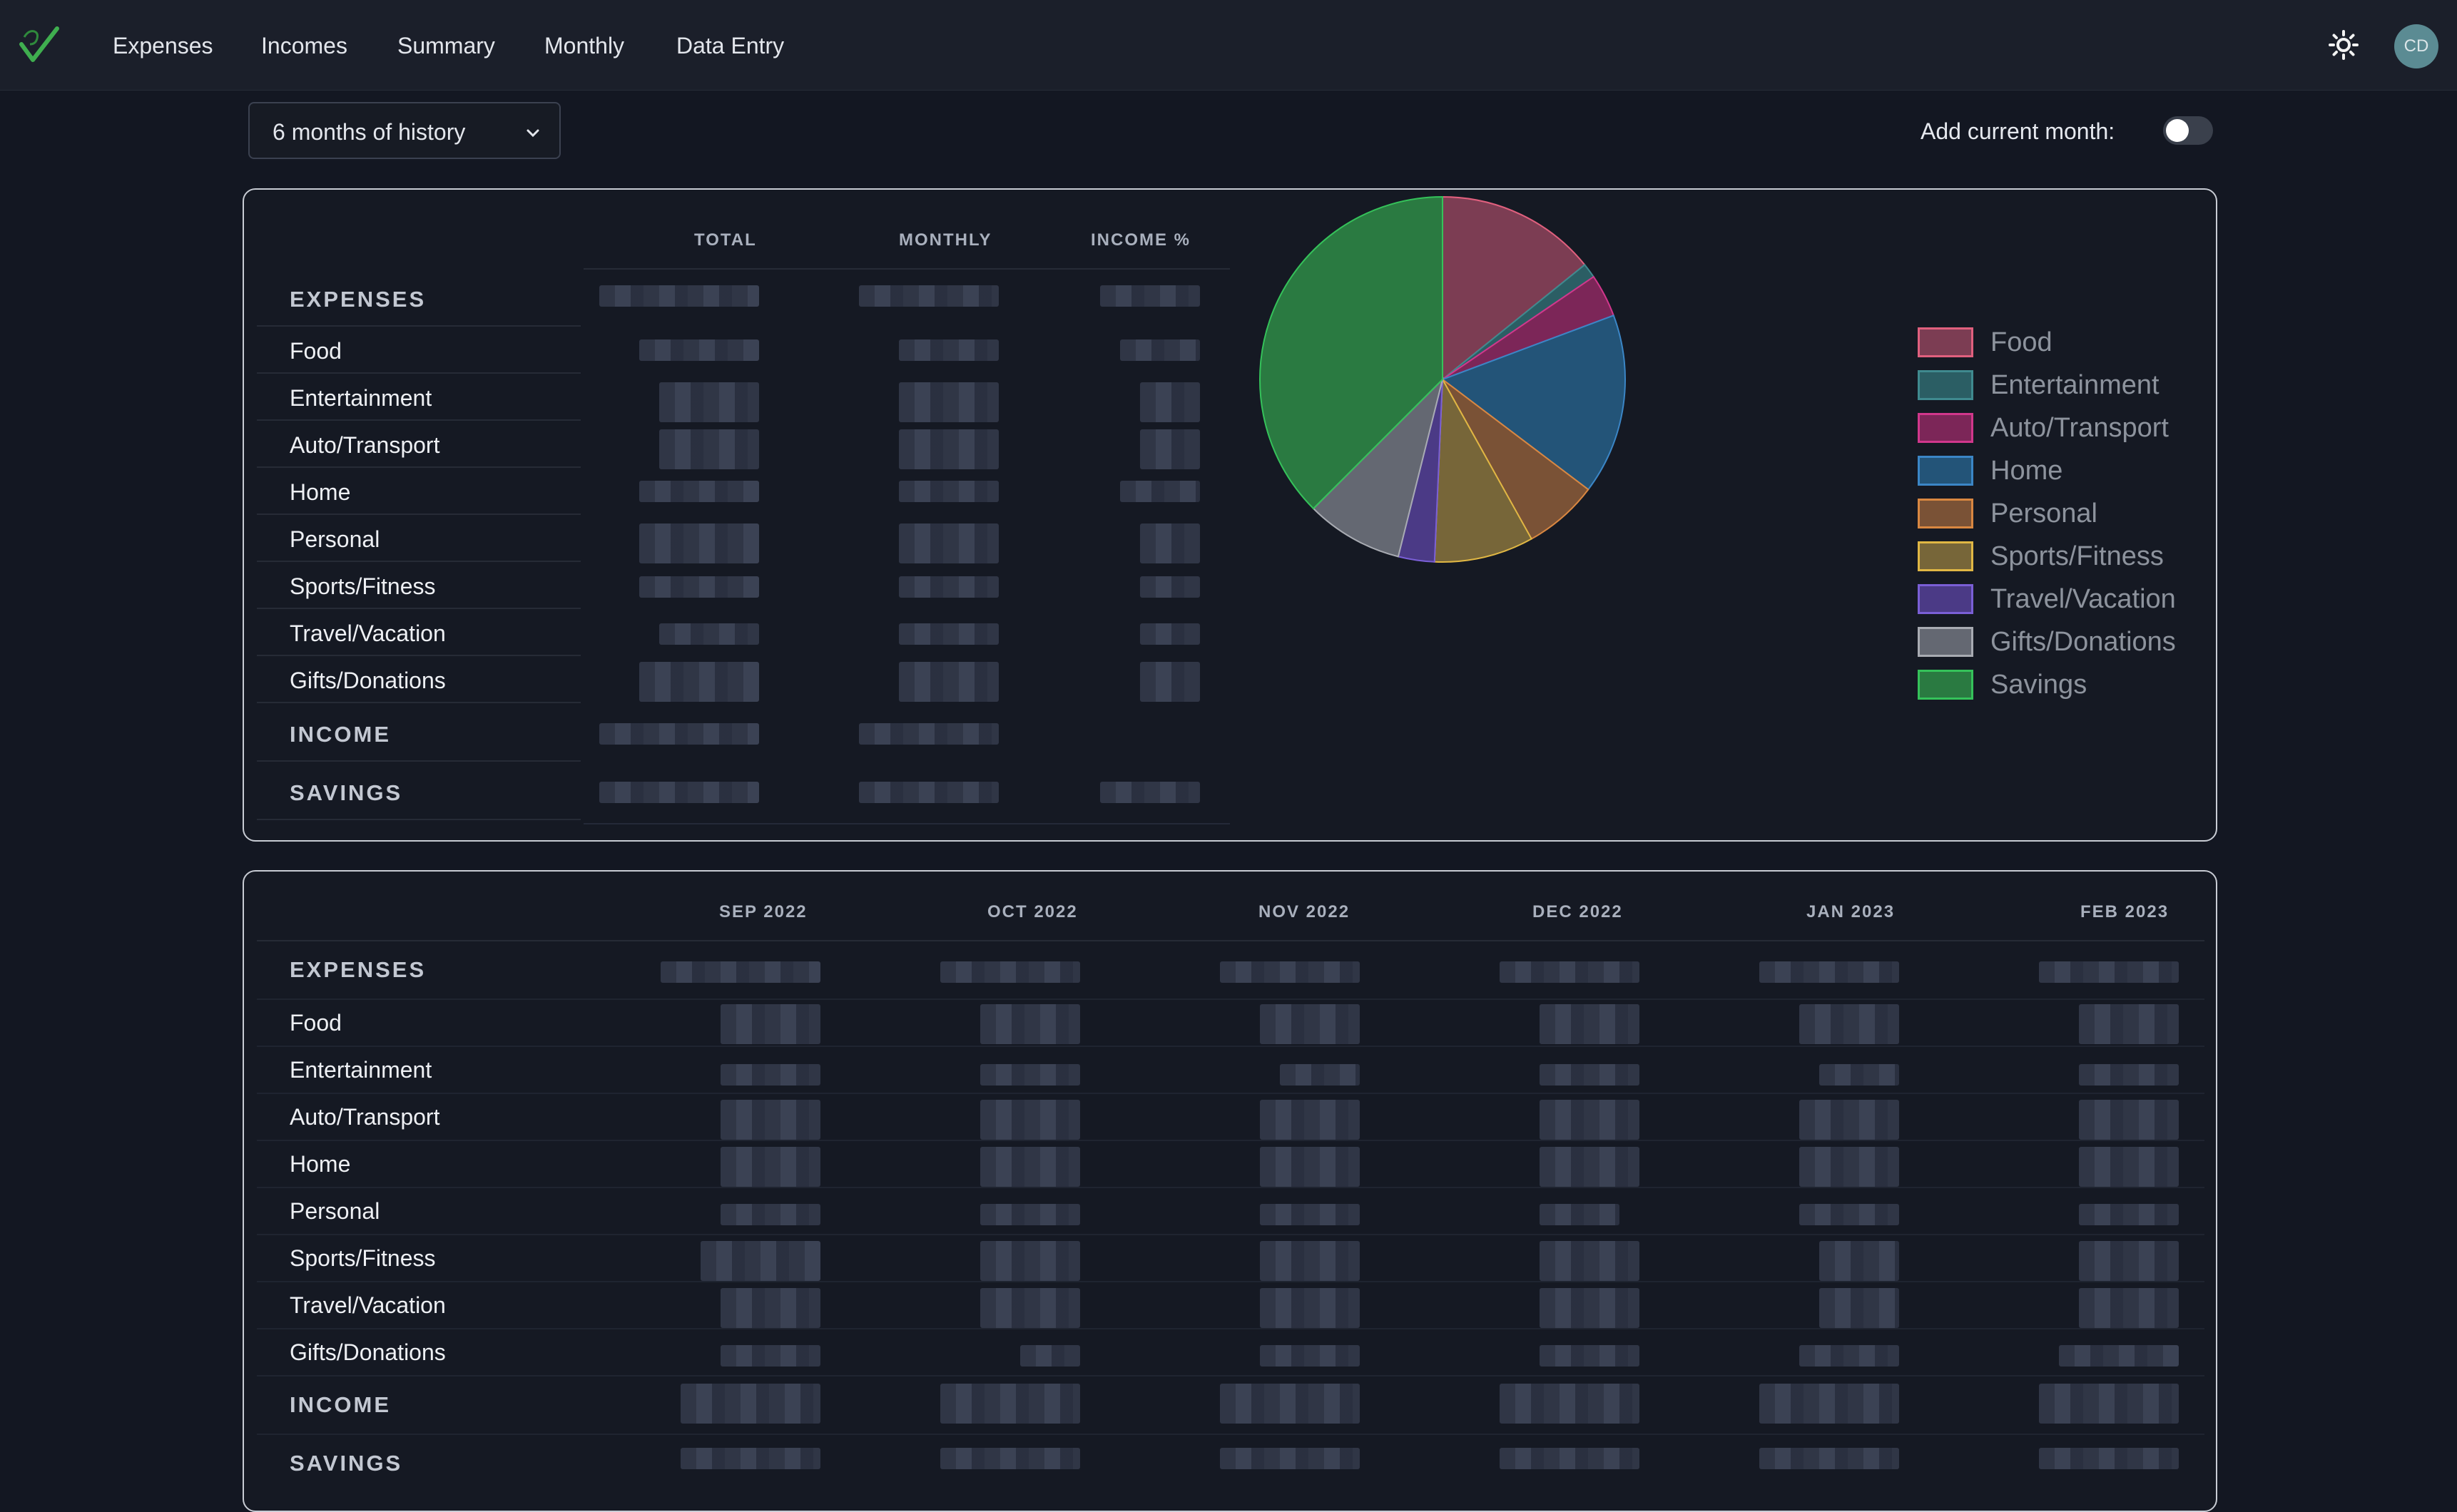 The height and width of the screenshot is (1512, 2457). I want to click on toggle-knob, so click(2177, 130).